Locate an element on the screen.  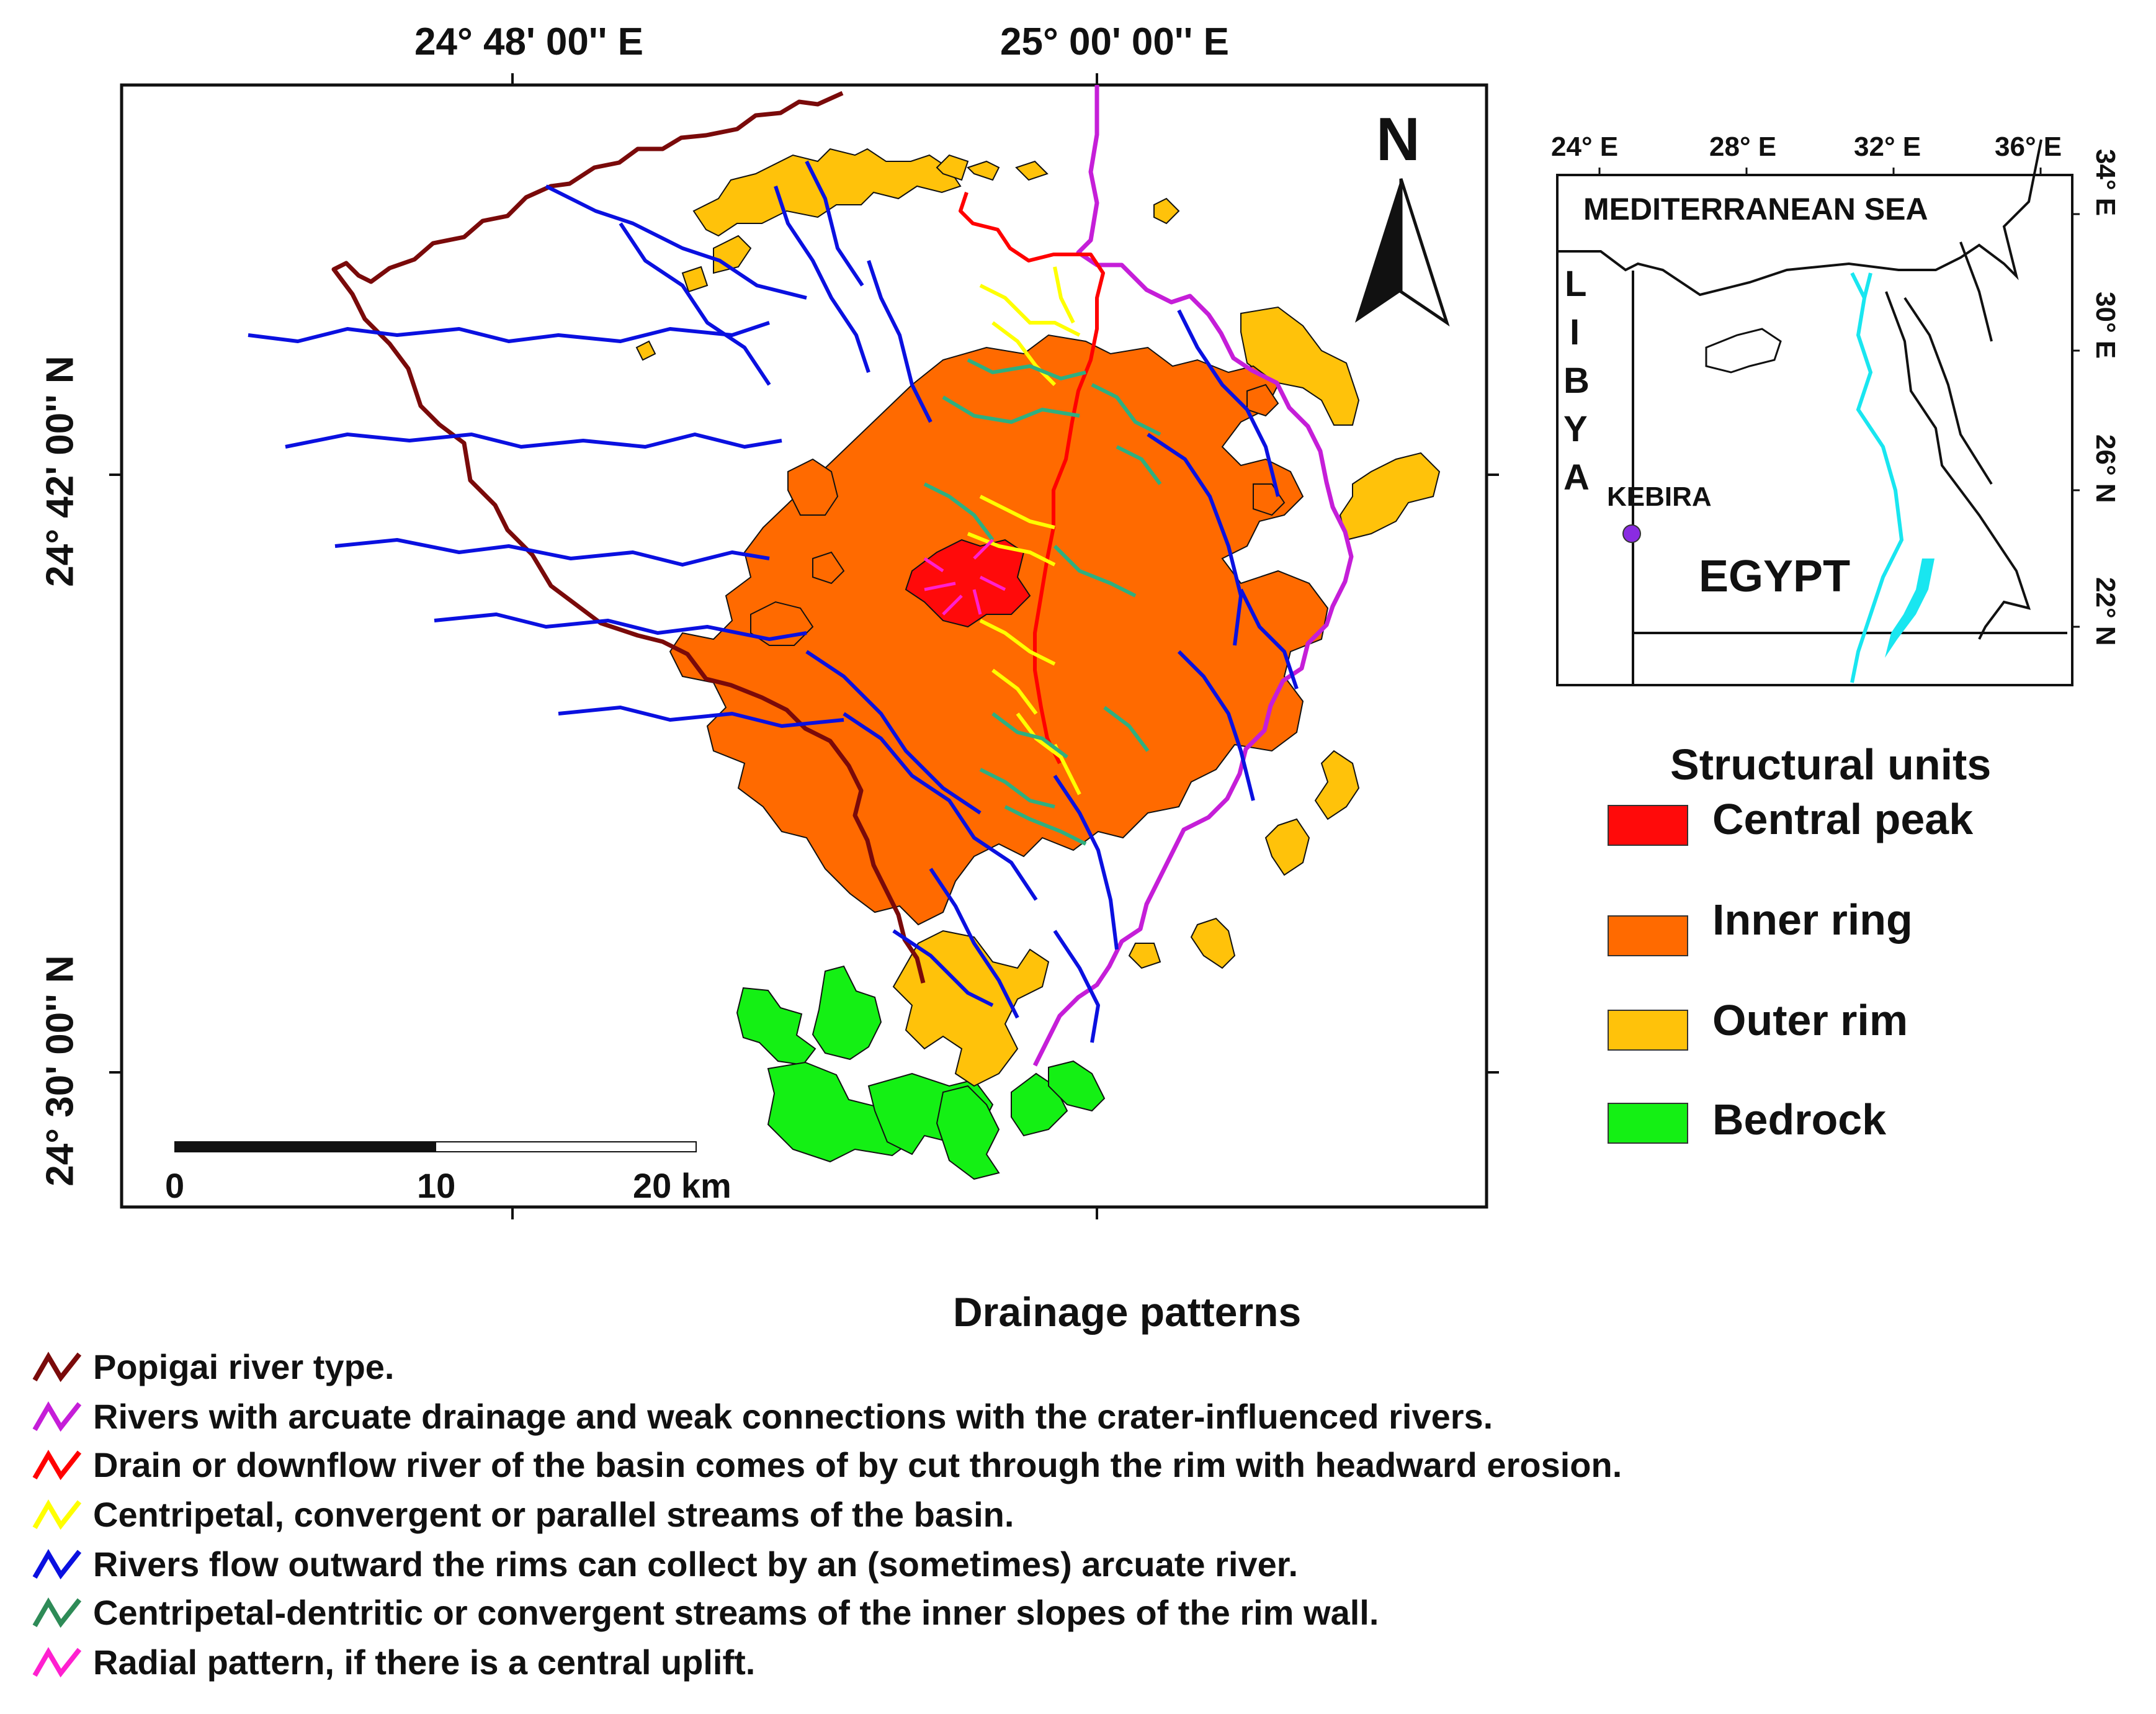
structural-units-title: Structural units is located at coordinates (1831, 765).